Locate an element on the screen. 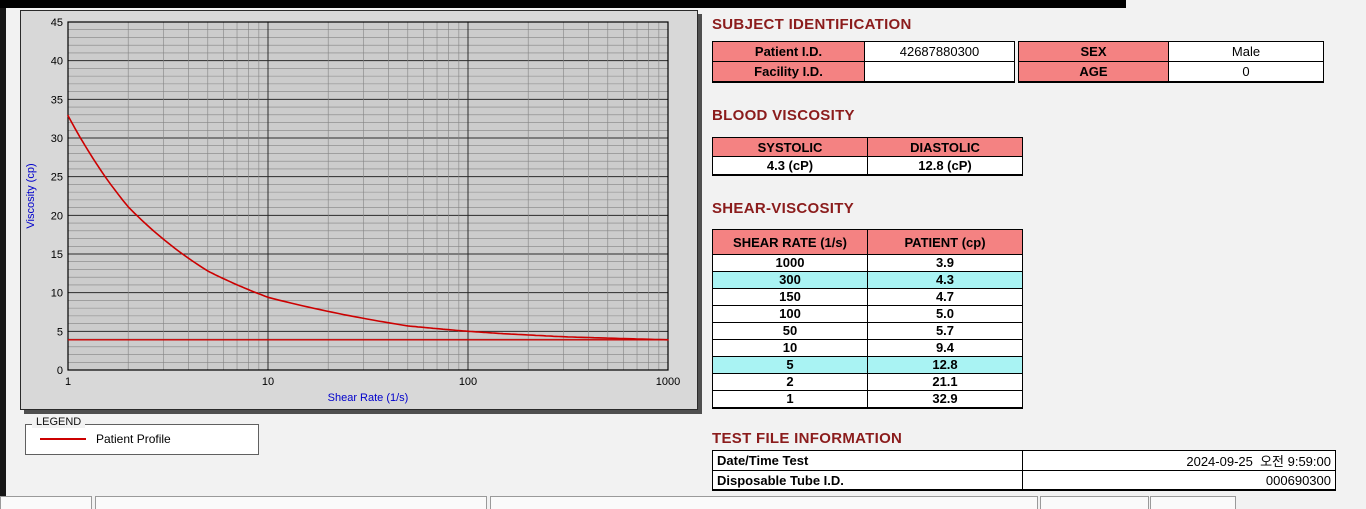  sex-value: Male is located at coordinates (1246, 51).